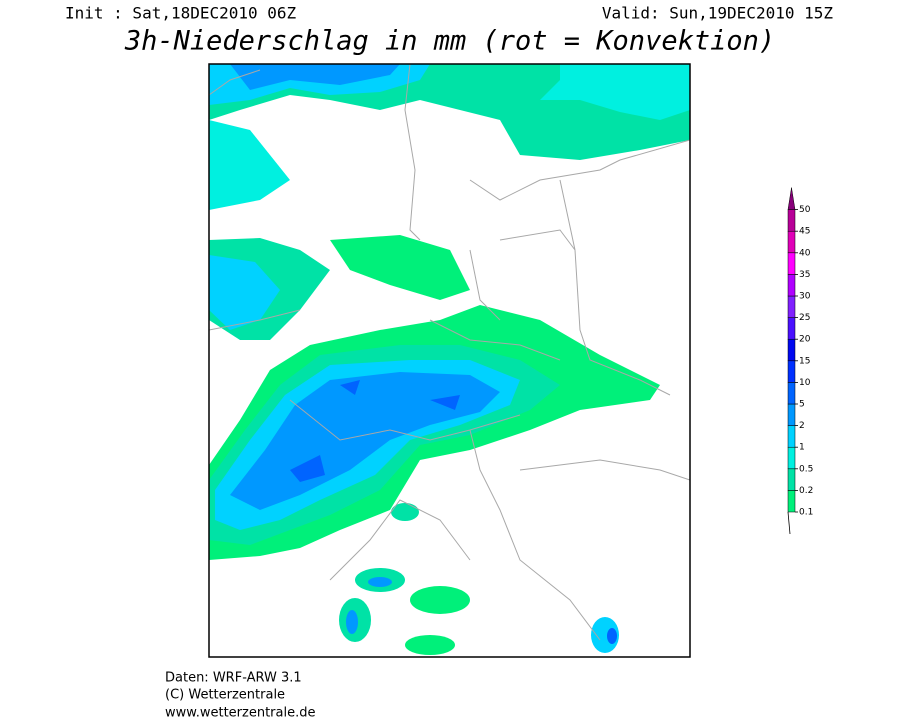 The image size is (900, 725). Describe the element at coordinates (233, 678) in the screenshot. I see `footer-line: Daten: WRF-ARW 3.1` at that location.